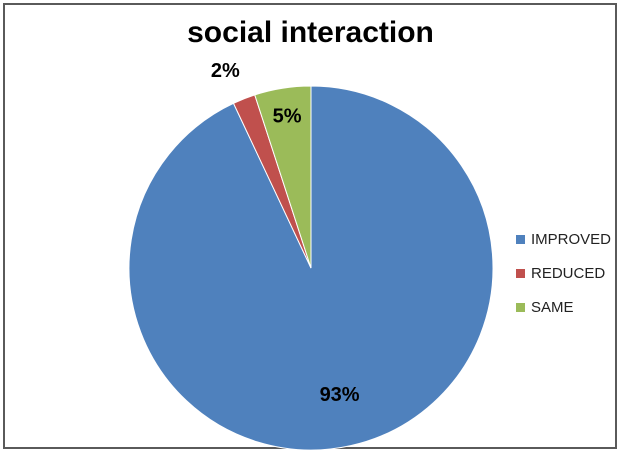 This screenshot has height=452, width=621. Describe the element at coordinates (225, 71) in the screenshot. I see `data-label-reduced: 2%` at that location.